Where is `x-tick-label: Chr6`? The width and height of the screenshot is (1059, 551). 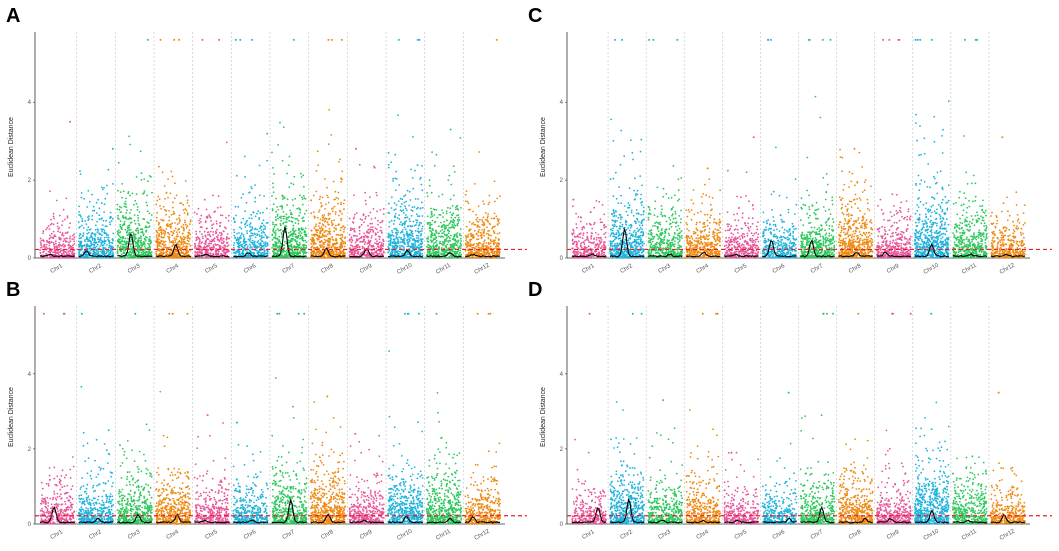 x-tick-label: Chr6 is located at coordinates (250, 269).